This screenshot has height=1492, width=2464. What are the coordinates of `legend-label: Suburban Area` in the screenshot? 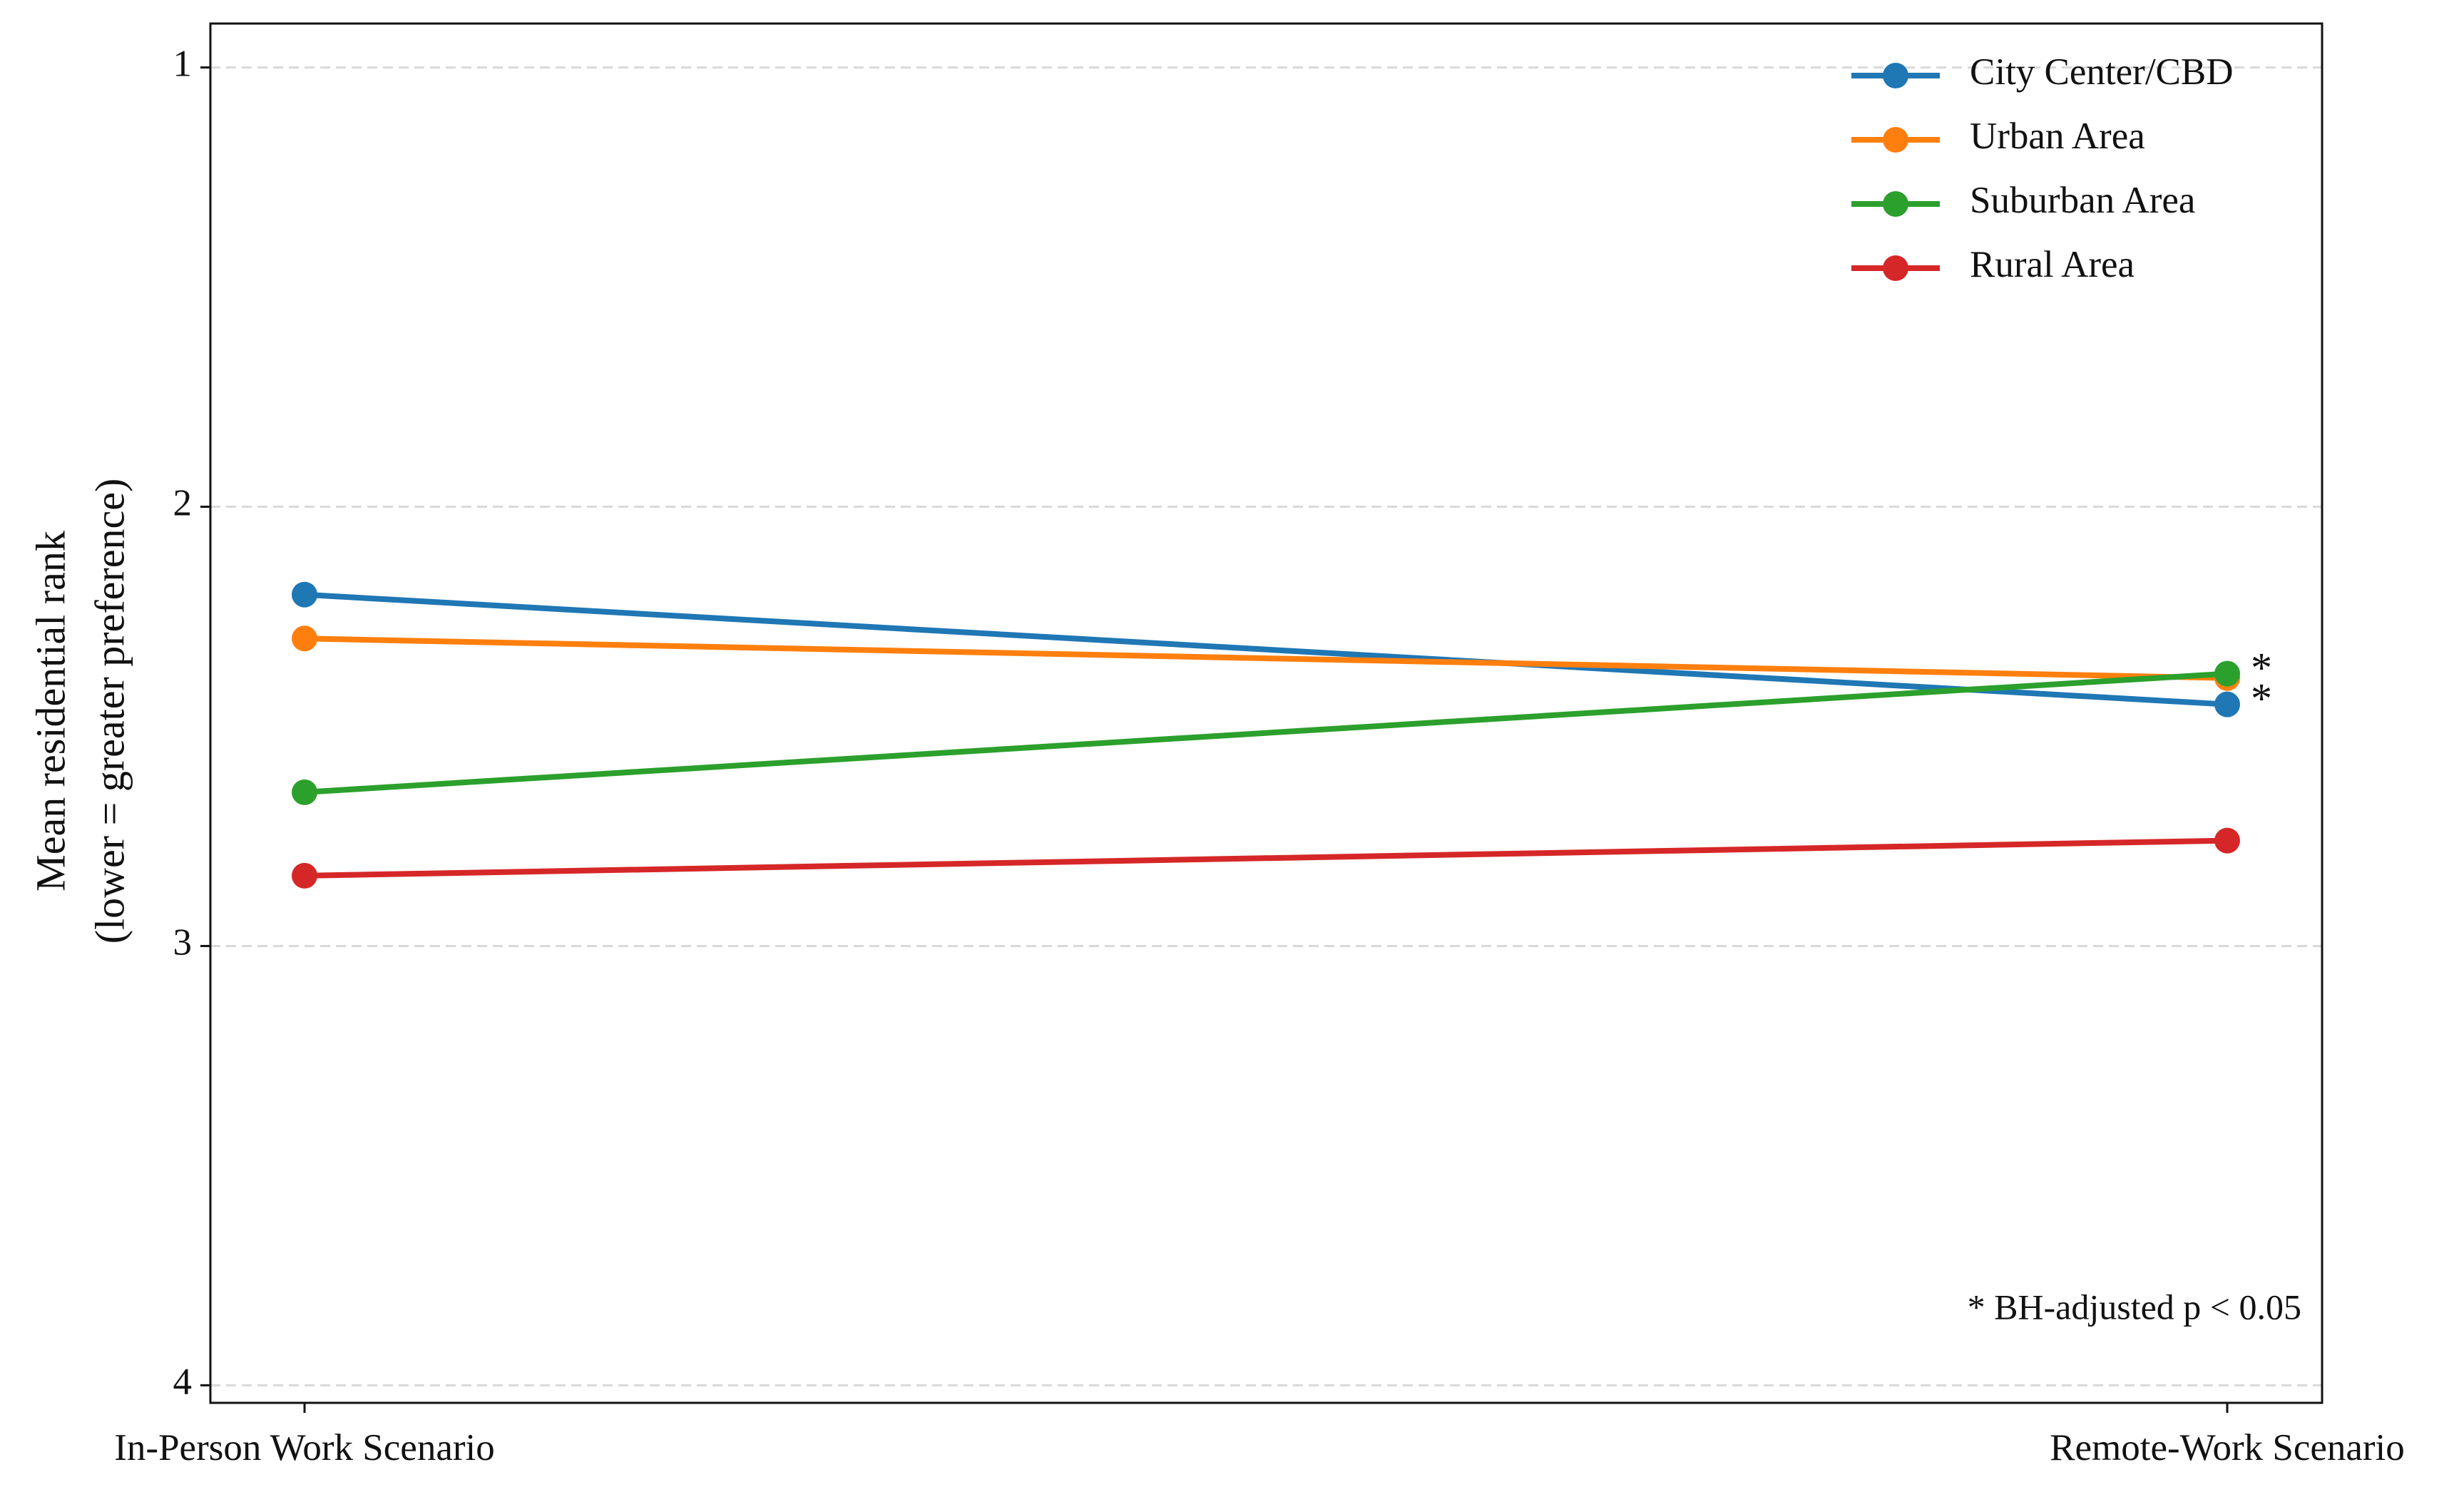 It's located at (2082, 201).